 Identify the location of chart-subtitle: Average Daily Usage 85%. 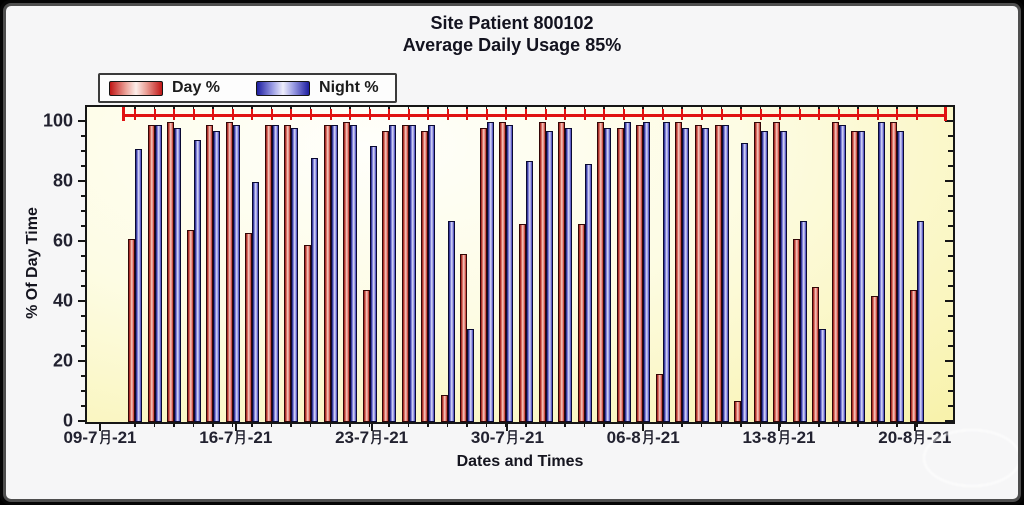
(512, 45).